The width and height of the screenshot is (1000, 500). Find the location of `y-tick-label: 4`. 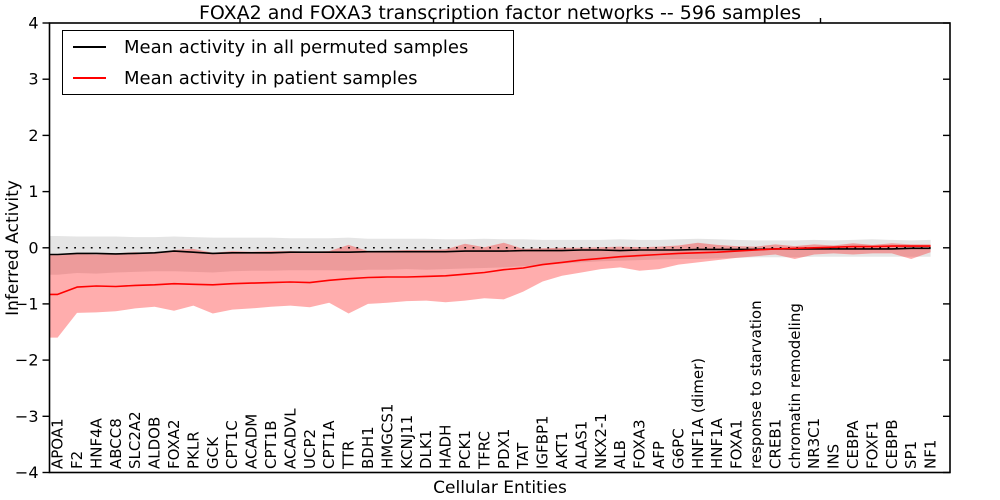

y-tick-label: 4 is located at coordinates (33, 23).